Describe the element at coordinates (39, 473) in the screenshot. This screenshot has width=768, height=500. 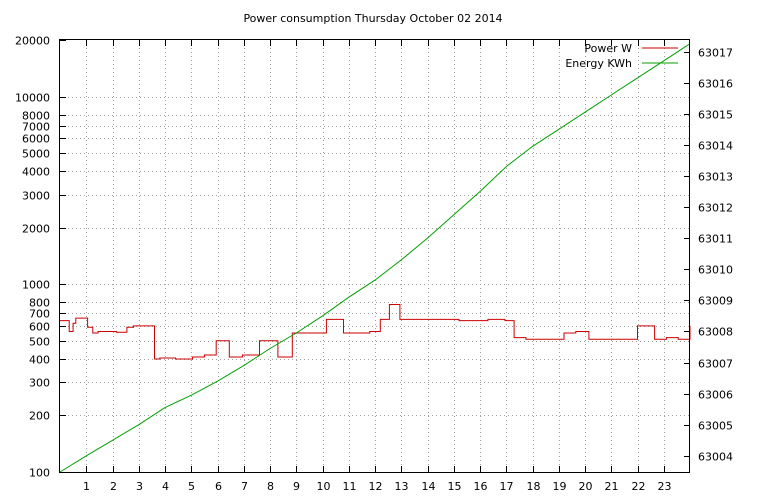
I see `y-tick-label: 100` at that location.